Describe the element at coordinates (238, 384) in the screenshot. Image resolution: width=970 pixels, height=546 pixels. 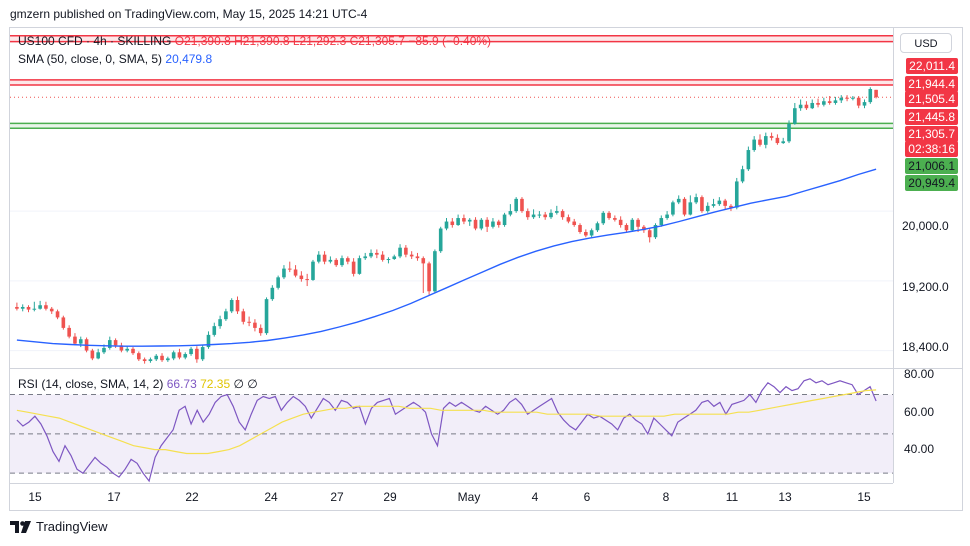
I see `rsi-legend-extra1: ∅` at that location.